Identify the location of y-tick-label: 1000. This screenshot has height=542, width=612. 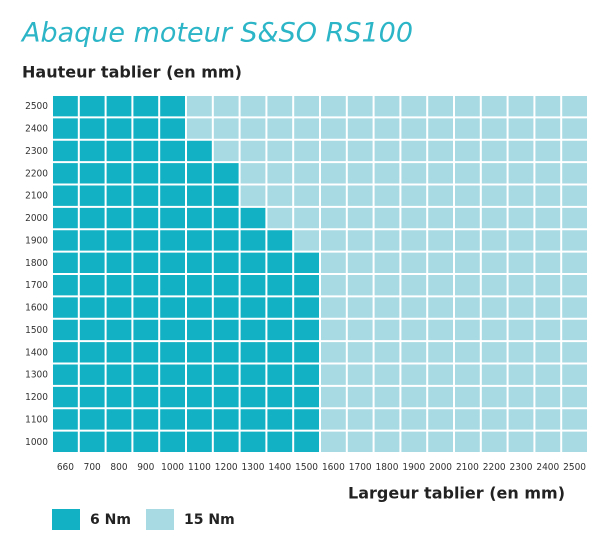
(36, 442).